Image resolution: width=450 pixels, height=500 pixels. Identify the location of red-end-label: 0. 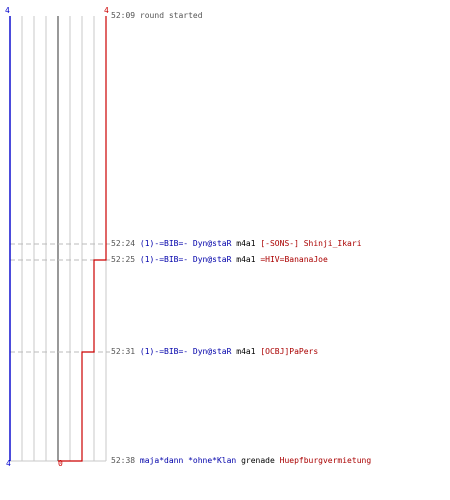
(60, 463).